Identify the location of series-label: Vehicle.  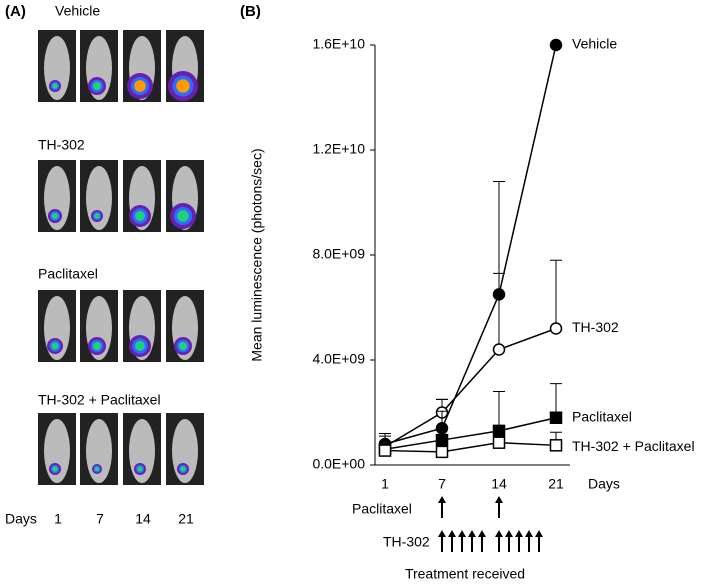
(594, 44).